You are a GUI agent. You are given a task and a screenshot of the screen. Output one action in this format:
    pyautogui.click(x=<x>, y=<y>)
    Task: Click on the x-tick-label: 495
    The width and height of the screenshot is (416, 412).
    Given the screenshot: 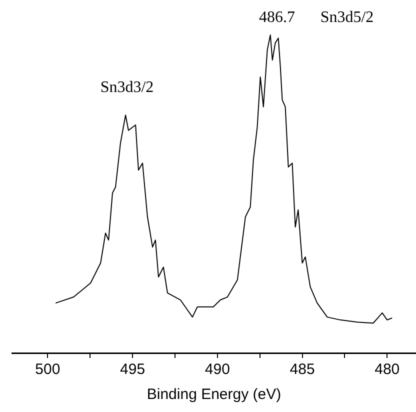 What is the action you would take?
    pyautogui.click(x=133, y=369)
    